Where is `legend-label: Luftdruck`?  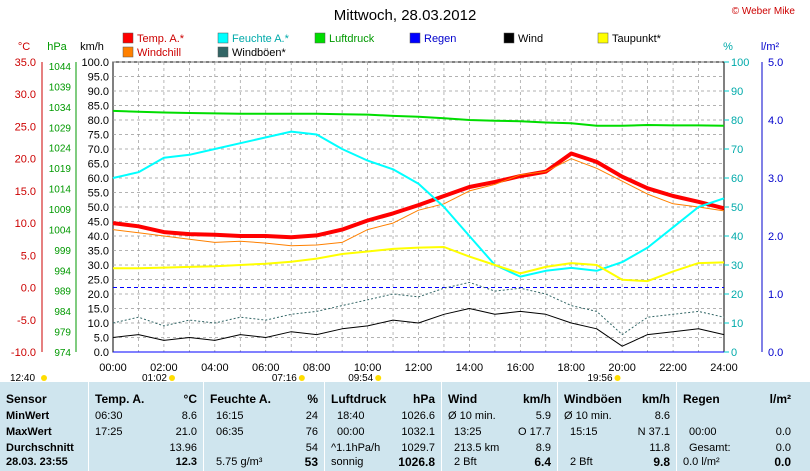 legend-label: Luftdruck is located at coordinates (352, 39).